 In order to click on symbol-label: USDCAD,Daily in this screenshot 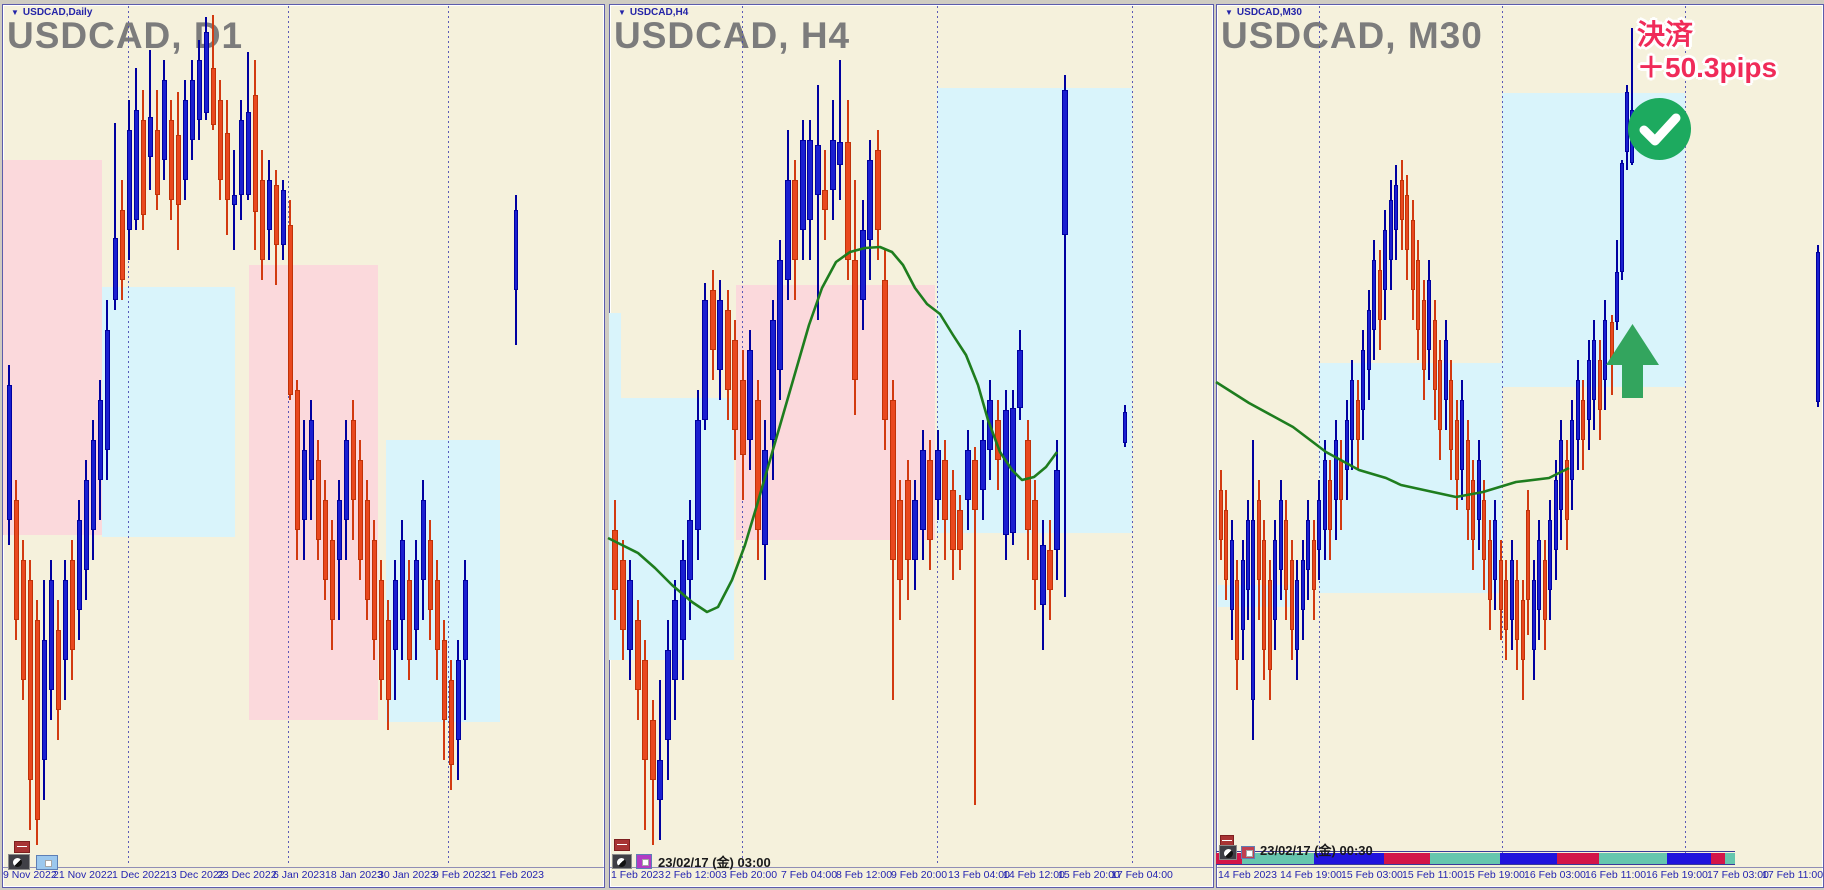, I will do `click(57, 12)`.